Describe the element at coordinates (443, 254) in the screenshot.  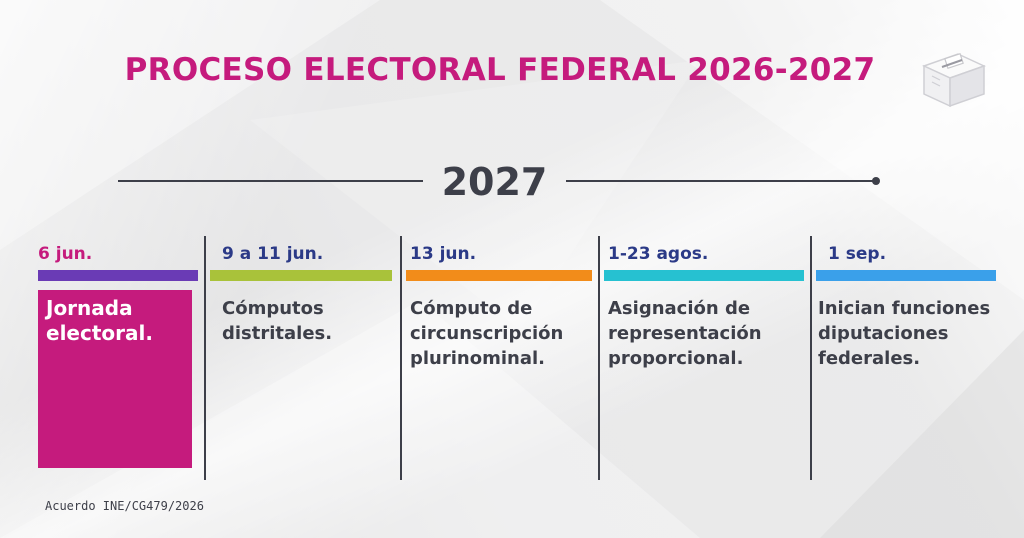
I see `event-date: 13 jun.` at that location.